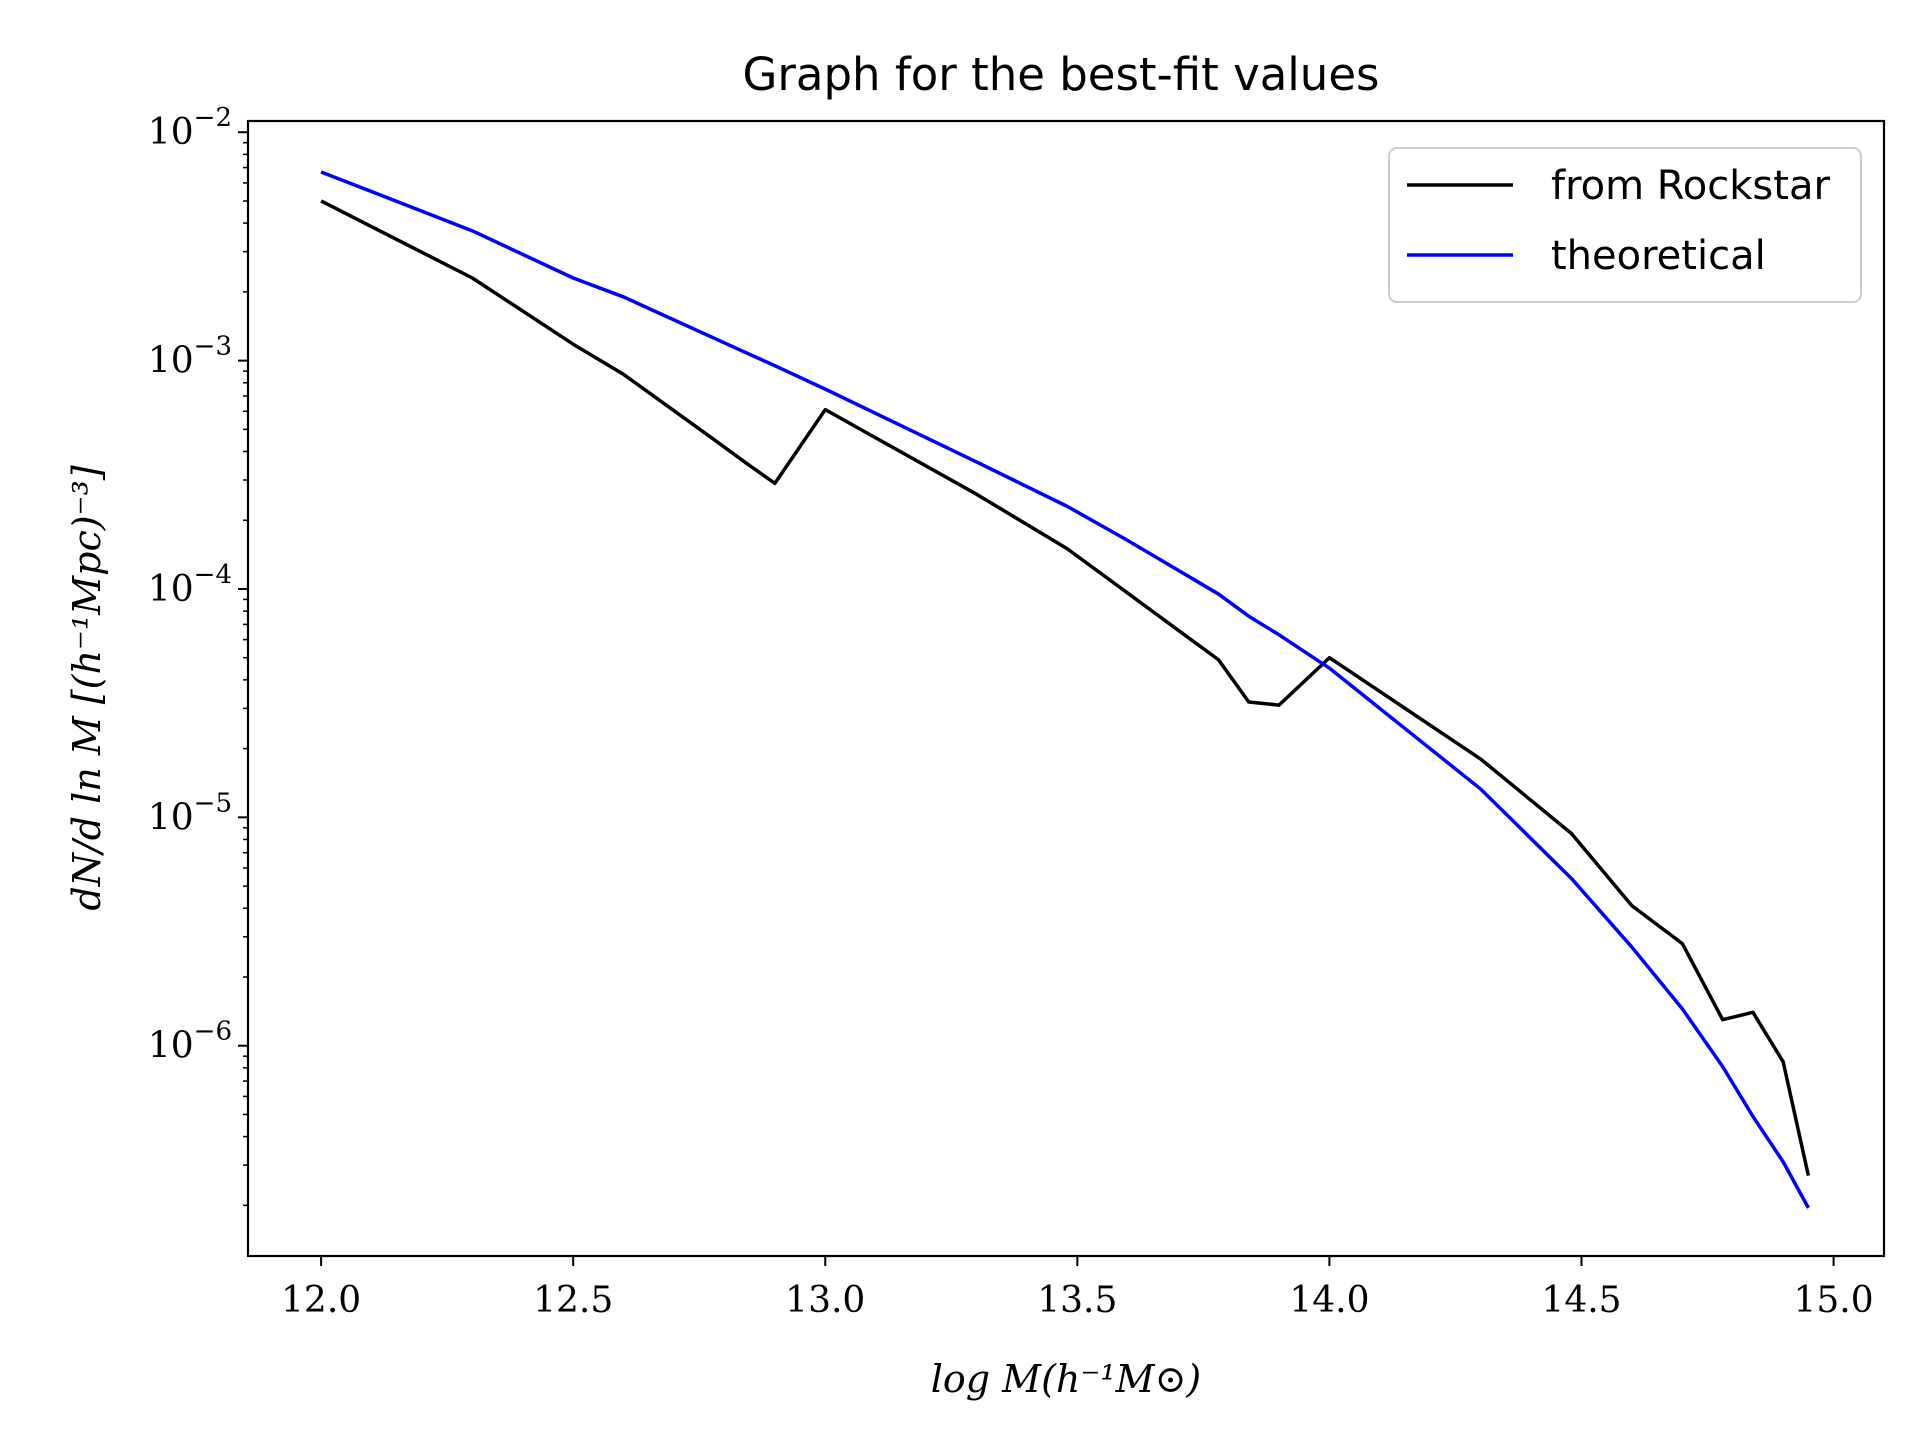 The width and height of the screenshot is (1920, 1440). Describe the element at coordinates (1625, 225) in the screenshot. I see `legend: from Rockstar theoretical` at that location.